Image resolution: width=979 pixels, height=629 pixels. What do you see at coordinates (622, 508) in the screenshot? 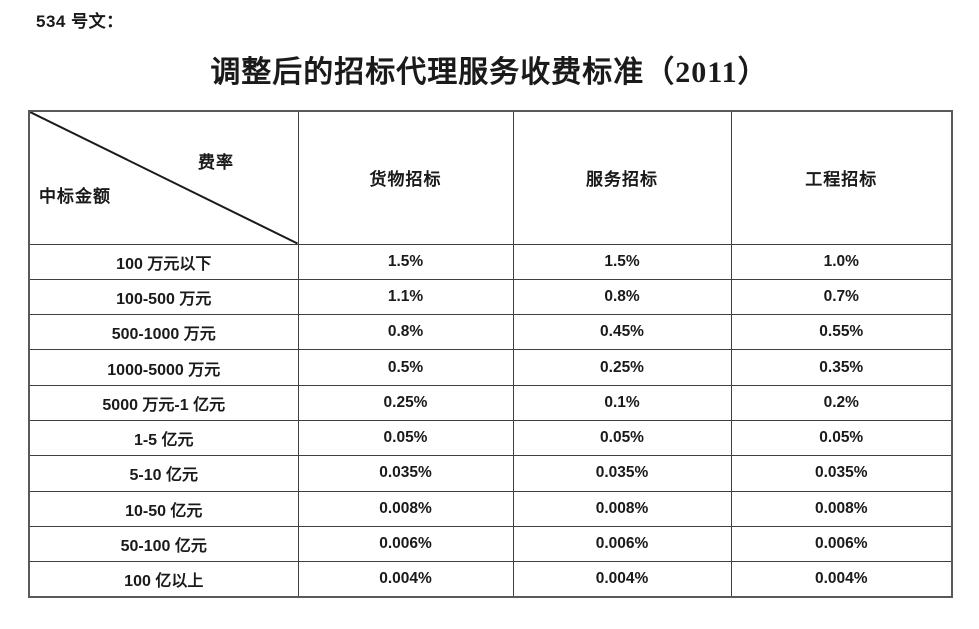
I see `cell-service-rate: 0.008%` at bounding box center [622, 508].